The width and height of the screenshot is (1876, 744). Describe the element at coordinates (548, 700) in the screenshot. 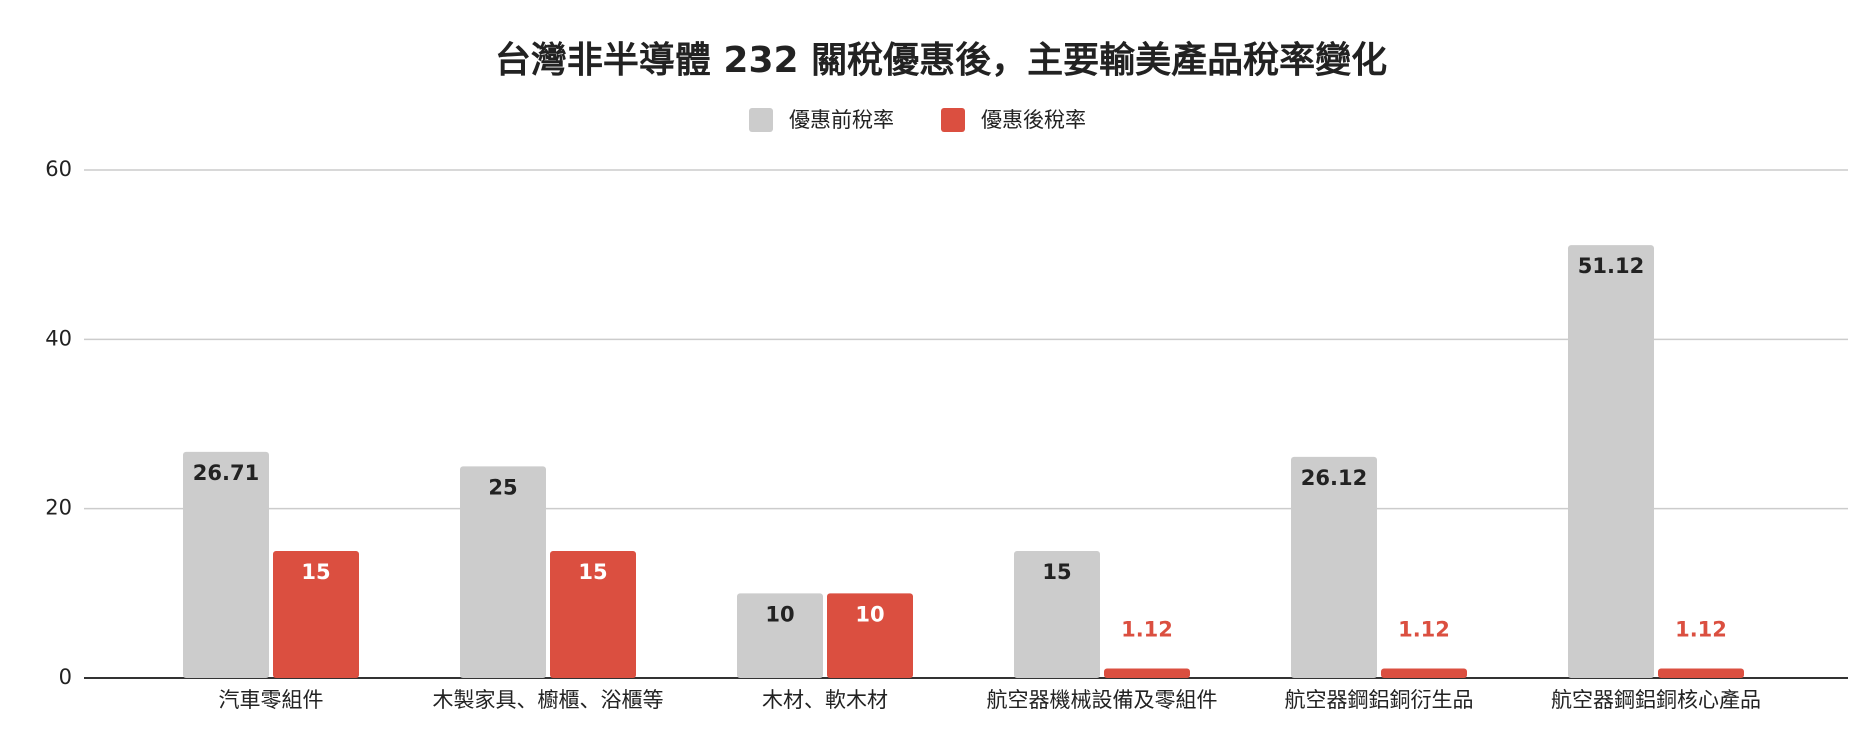

I see `x-tick-label: 木製家具、櫥櫃、浴櫃等` at that location.